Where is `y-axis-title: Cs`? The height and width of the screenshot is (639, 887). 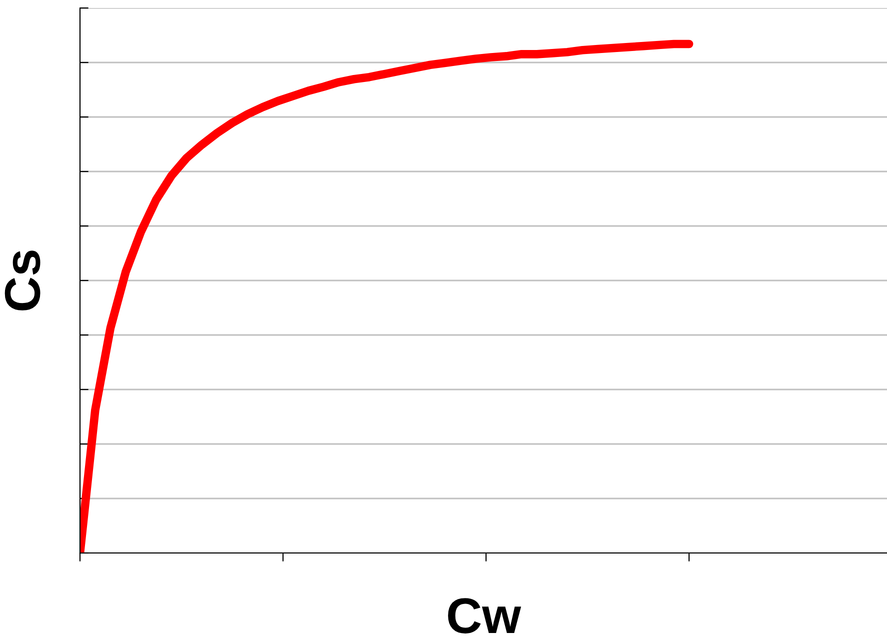 y-axis-title: Cs is located at coordinates (22, 280).